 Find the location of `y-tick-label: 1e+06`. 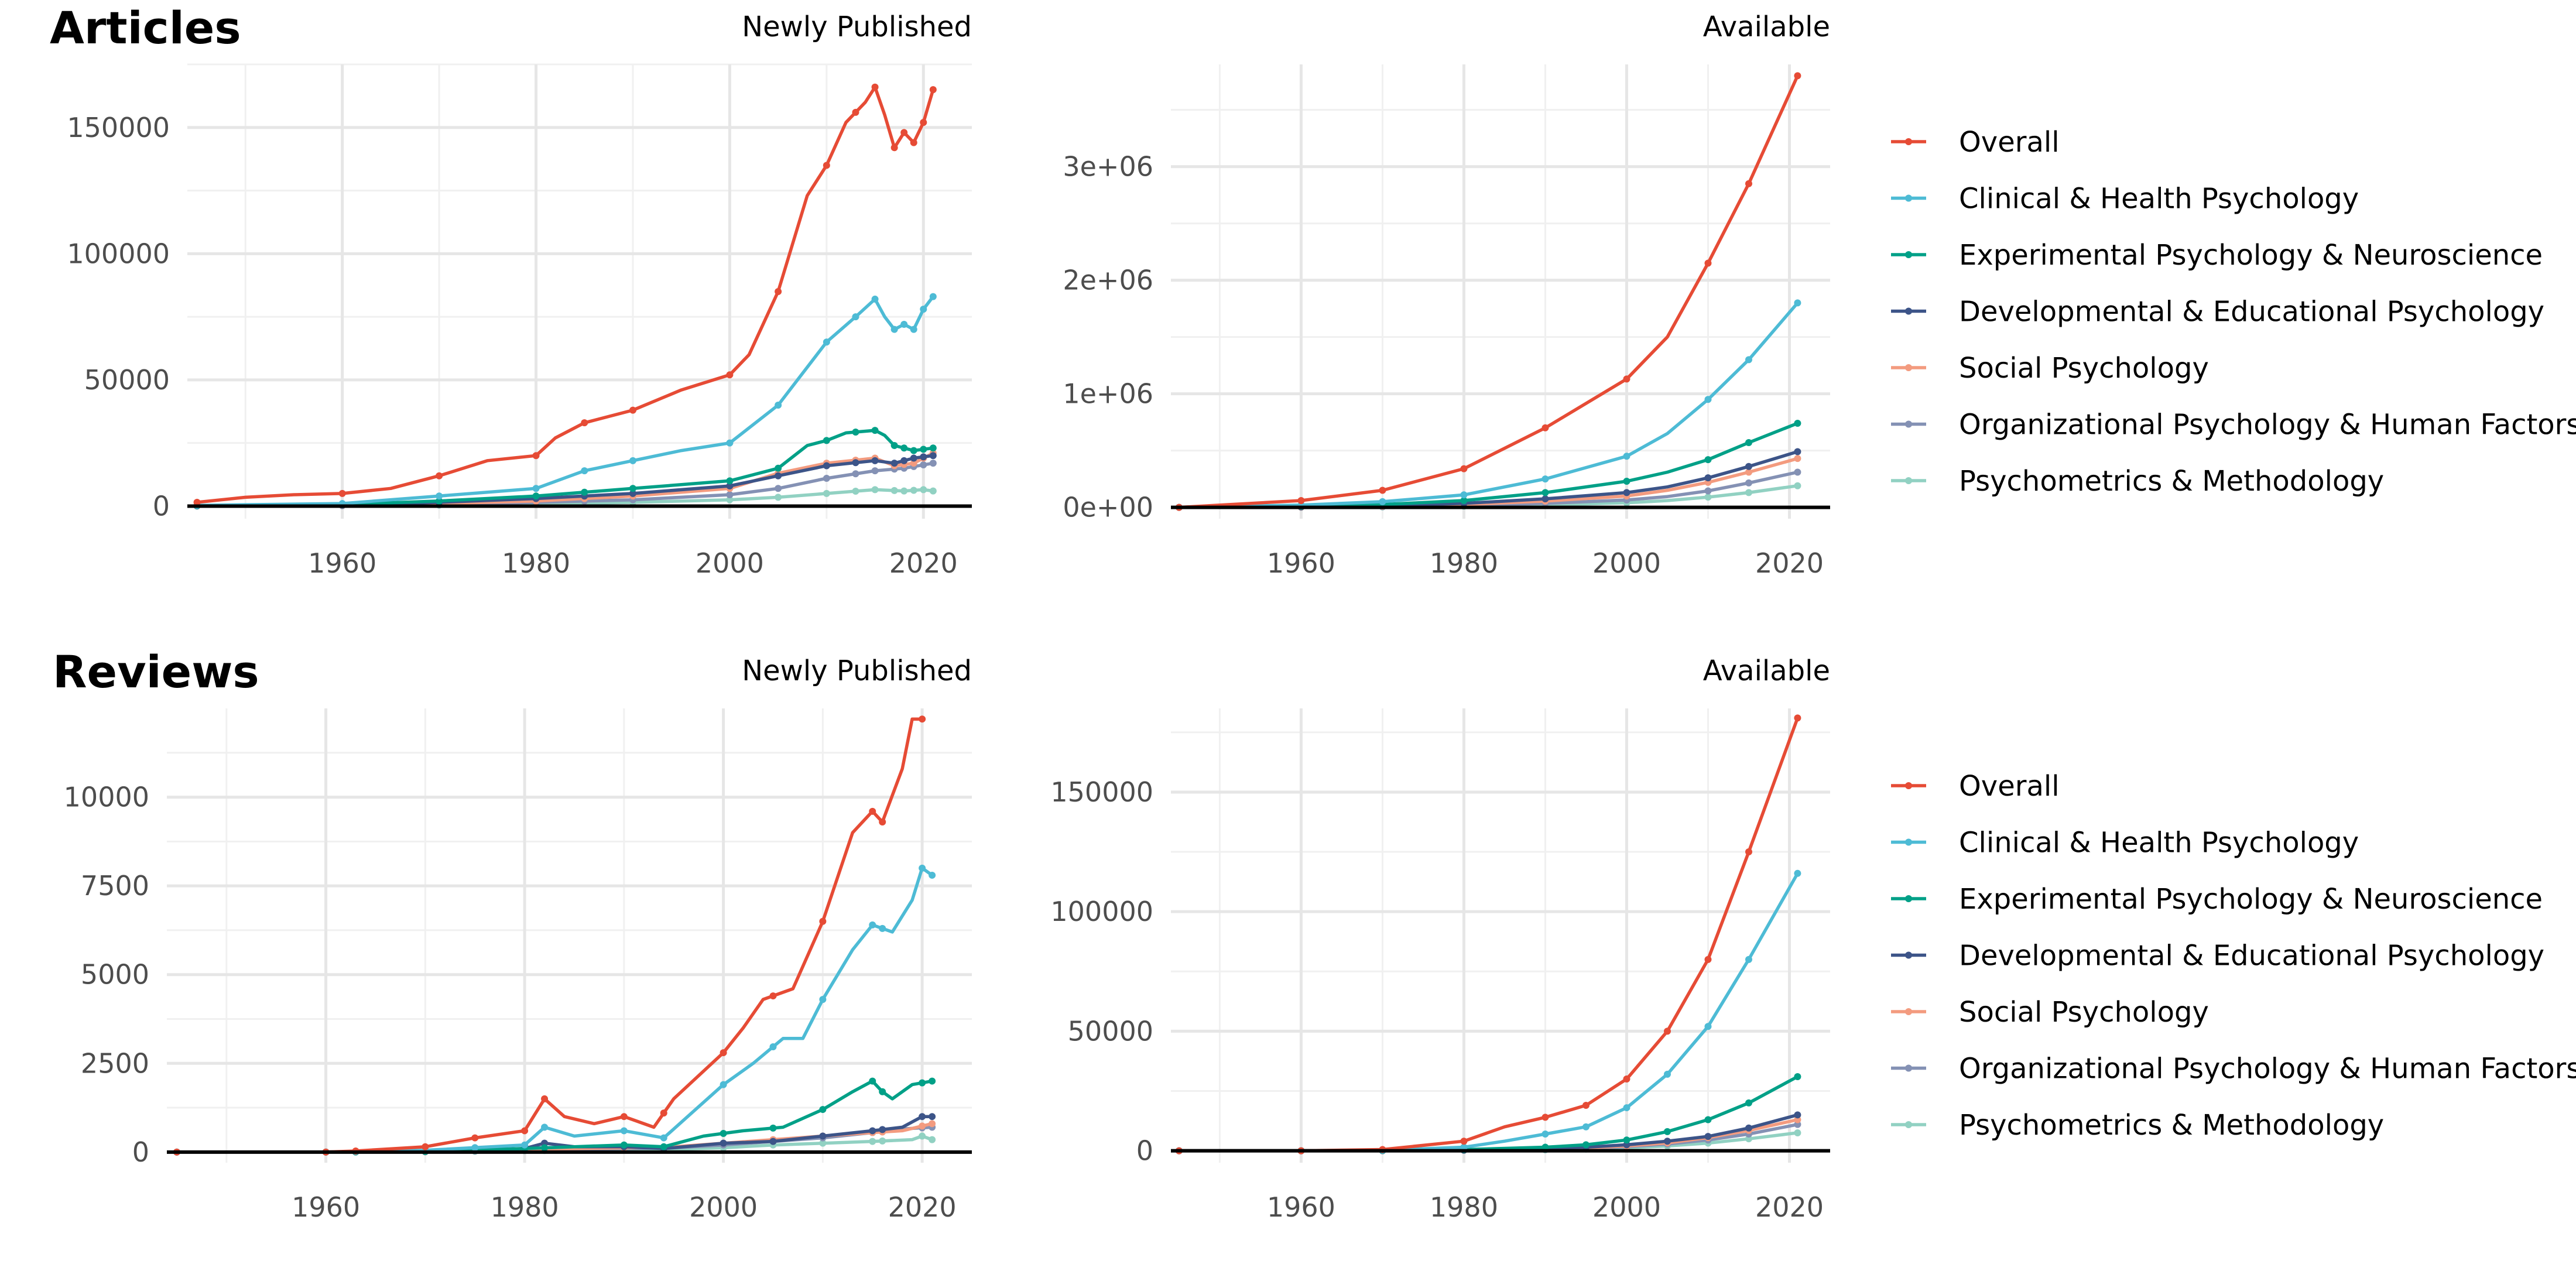

y-tick-label: 1e+06 is located at coordinates (1108, 394).